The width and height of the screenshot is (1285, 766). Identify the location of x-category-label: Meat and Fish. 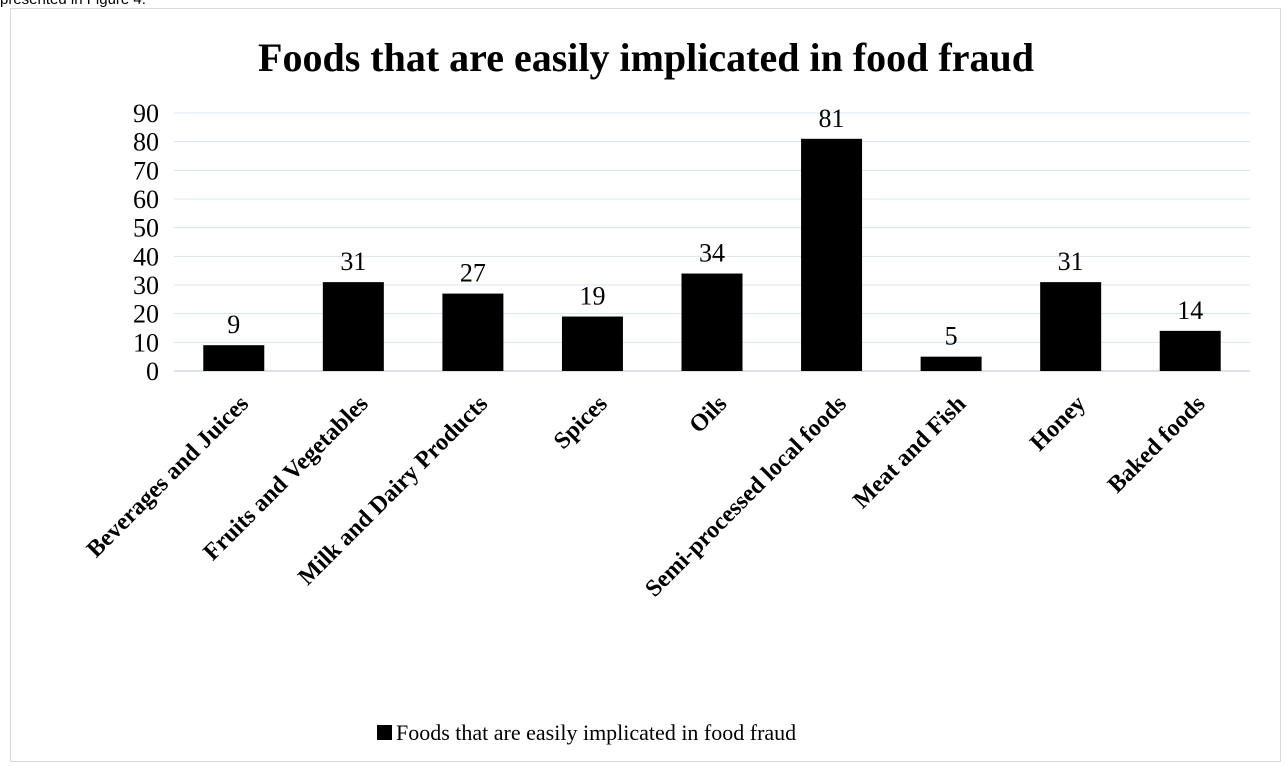
(909, 452).